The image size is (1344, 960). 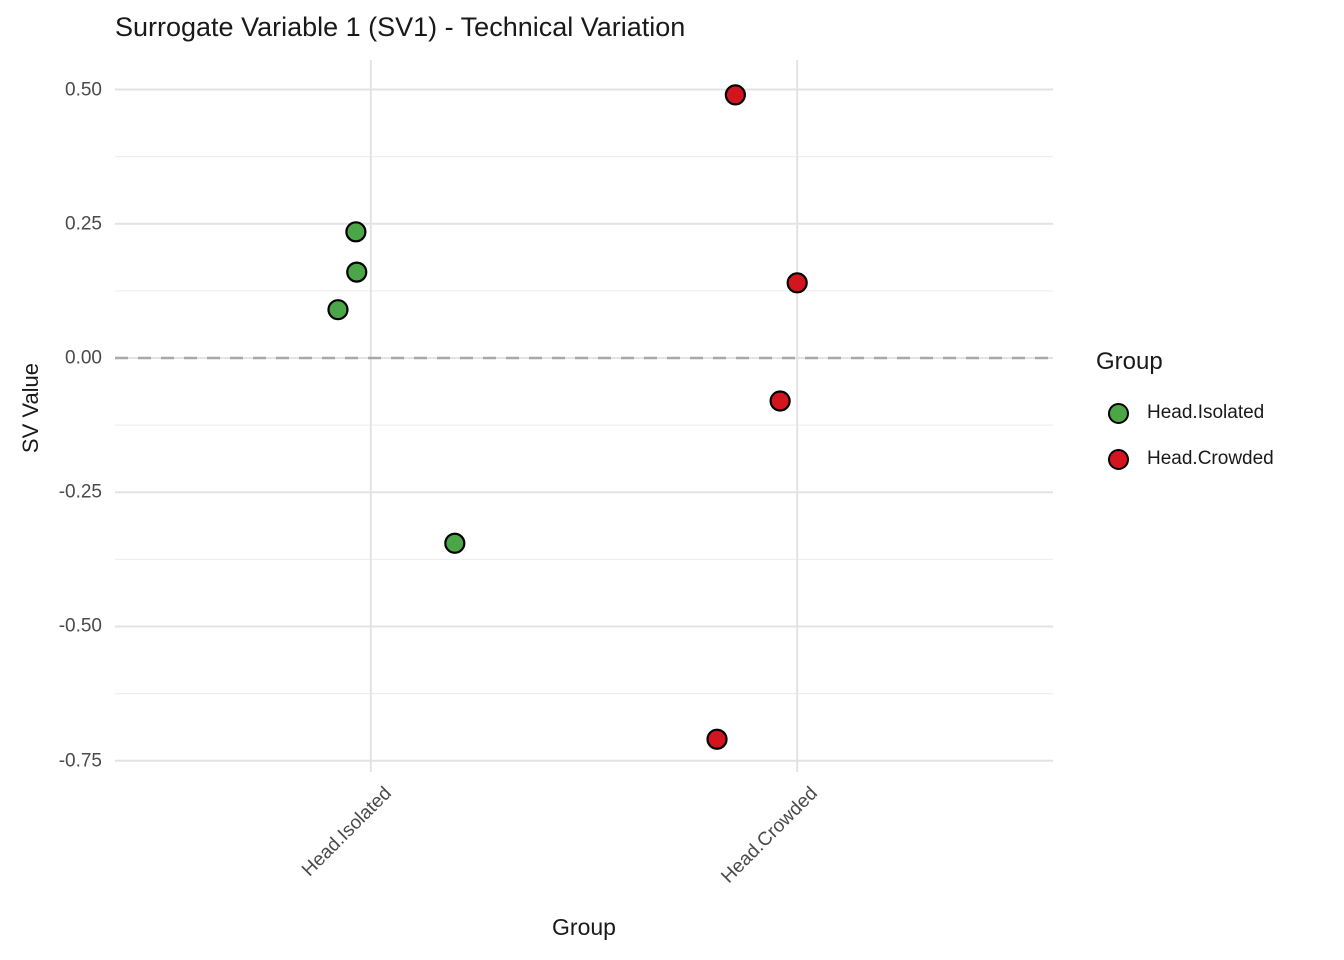 I want to click on y-tick-label: 0.50, so click(x=83, y=90).